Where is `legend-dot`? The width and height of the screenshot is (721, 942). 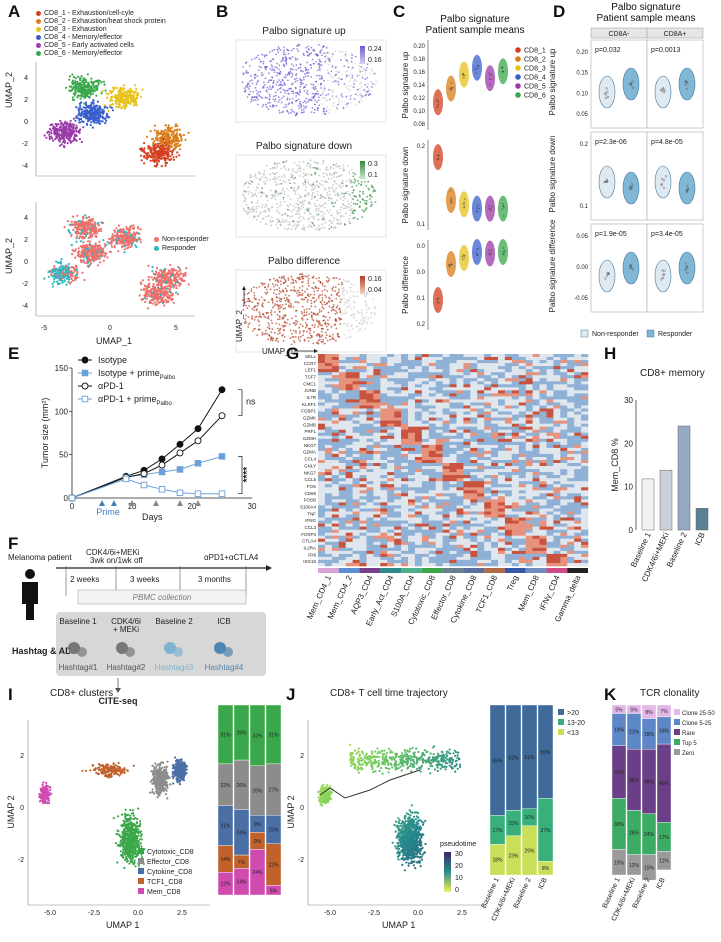 legend-dot is located at coordinates (38, 37).